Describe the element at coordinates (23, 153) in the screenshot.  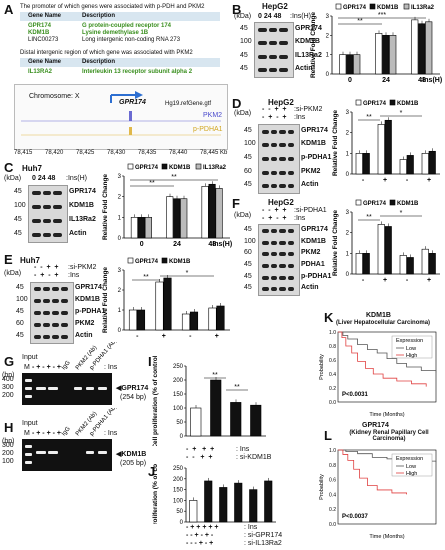
I see `axis-tick-0: 78,415` at that location.